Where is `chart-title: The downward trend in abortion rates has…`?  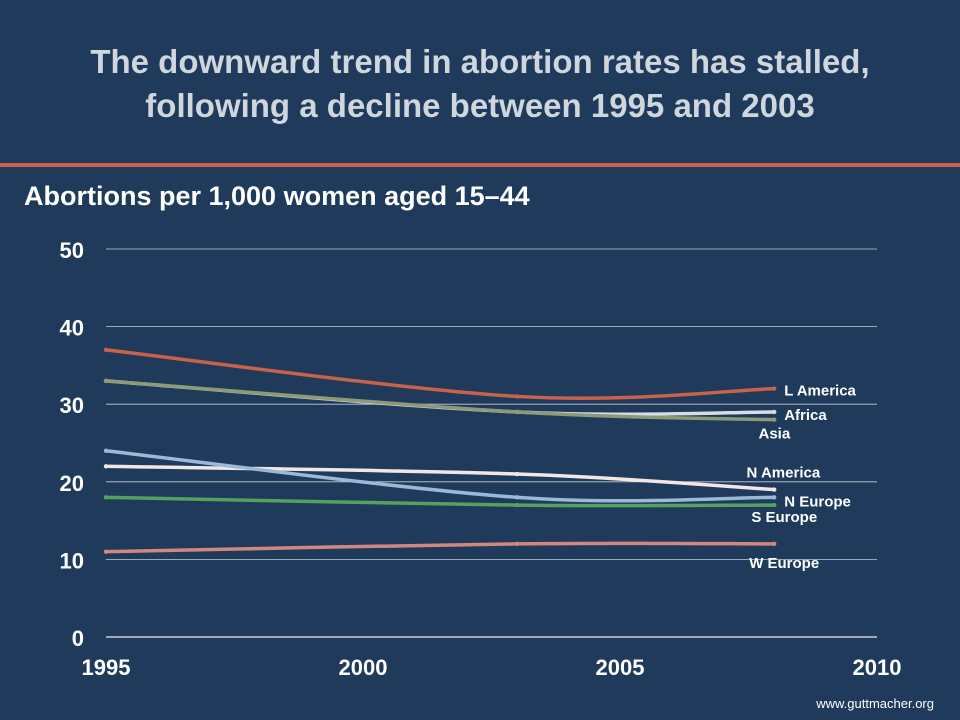
chart-title: The downward trend in abortion rates has… is located at coordinates (480, 83).